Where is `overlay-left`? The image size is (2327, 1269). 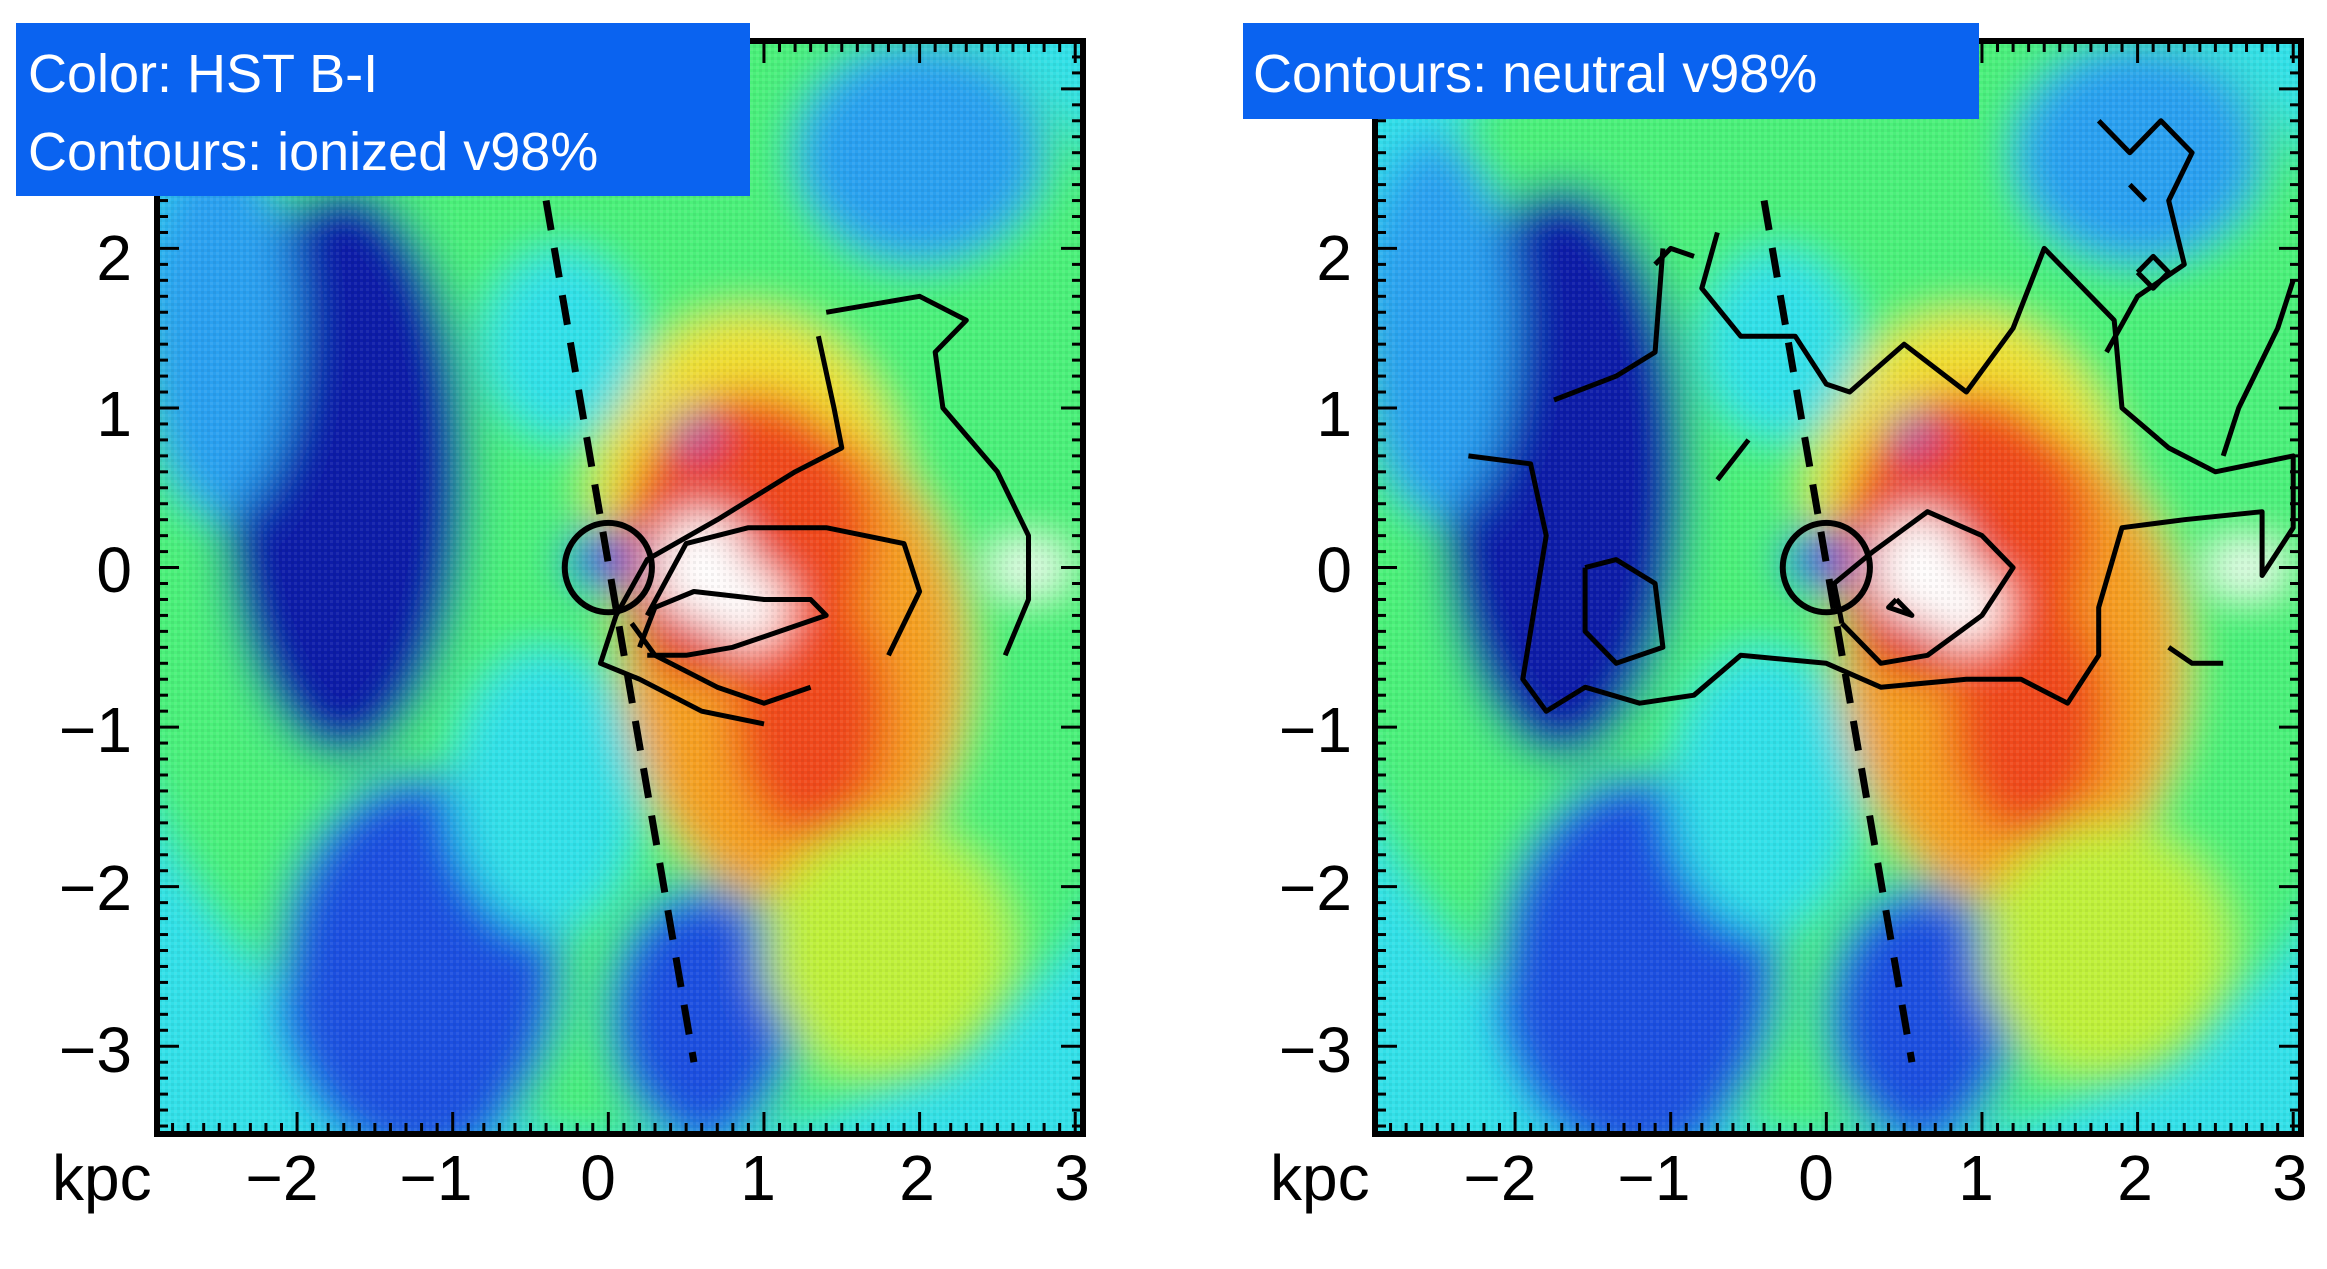 overlay-left is located at coordinates (786, 631).